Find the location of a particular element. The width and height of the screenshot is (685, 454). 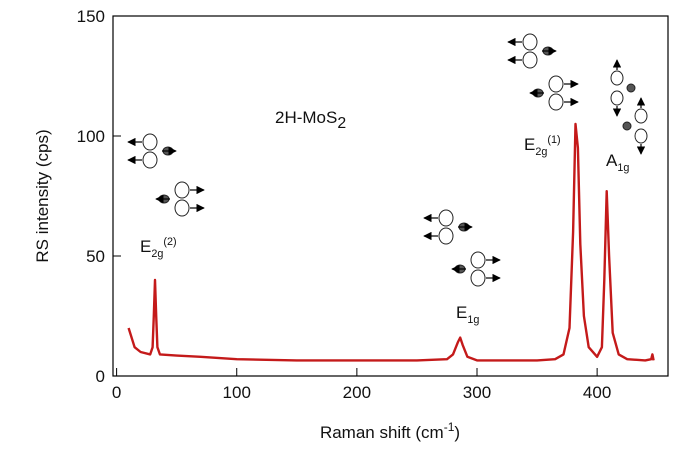

x-tick-label: 300 is located at coordinates (477, 392).